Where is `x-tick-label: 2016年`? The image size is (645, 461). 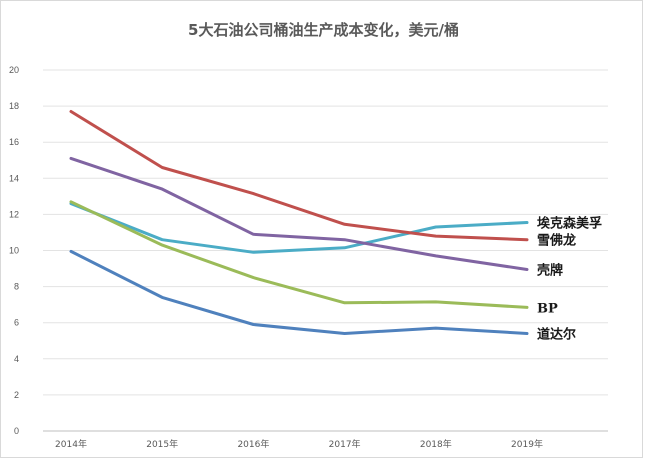
x-tick-label: 2016年 is located at coordinates (253, 444).